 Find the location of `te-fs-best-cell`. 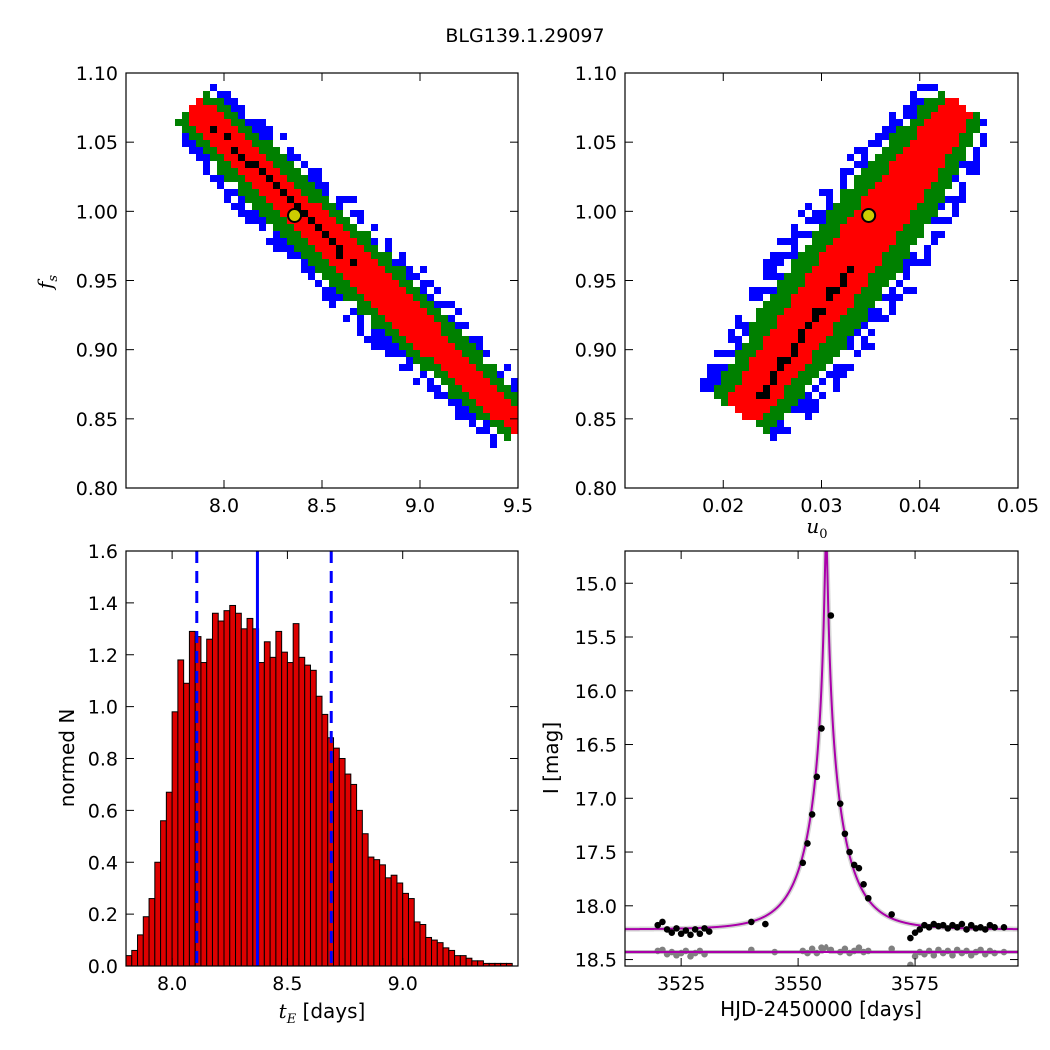

te-fs-best-cell is located at coordinates (318, 227).